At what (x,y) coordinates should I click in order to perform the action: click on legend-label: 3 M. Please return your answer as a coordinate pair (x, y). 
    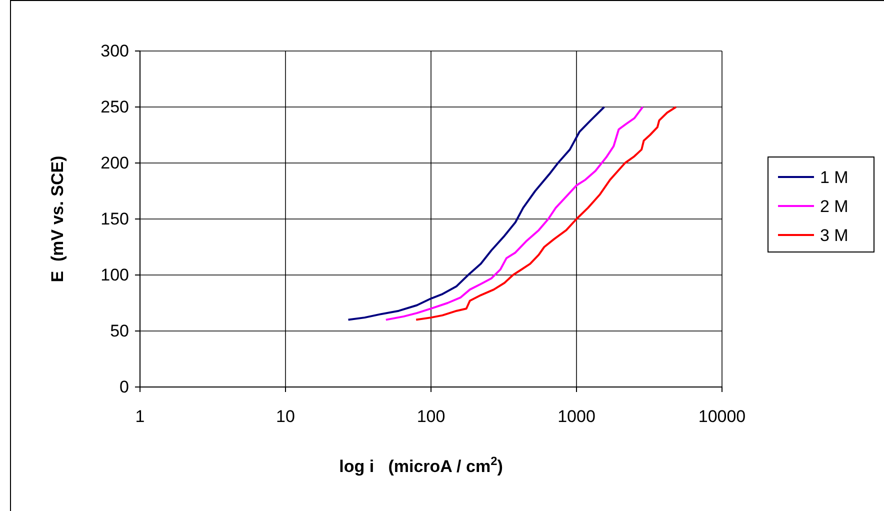
    Looking at the image, I should click on (834, 235).